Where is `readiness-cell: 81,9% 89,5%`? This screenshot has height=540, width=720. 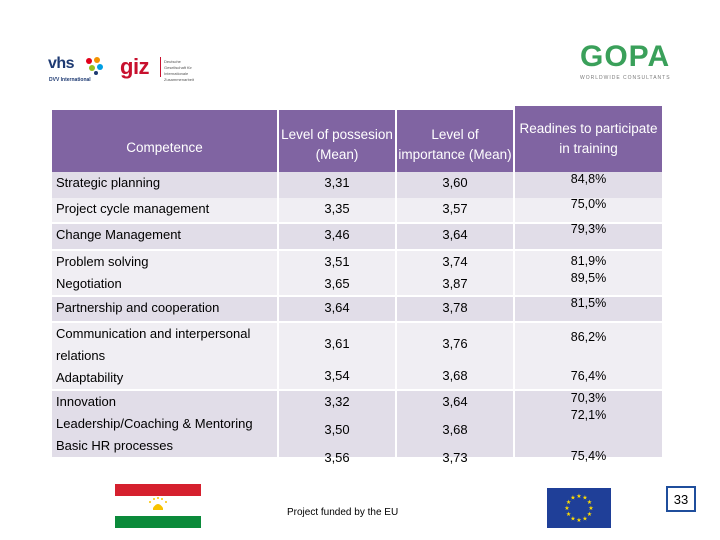
readiness-cell: 81,9% 89,5% is located at coordinates (588, 273).